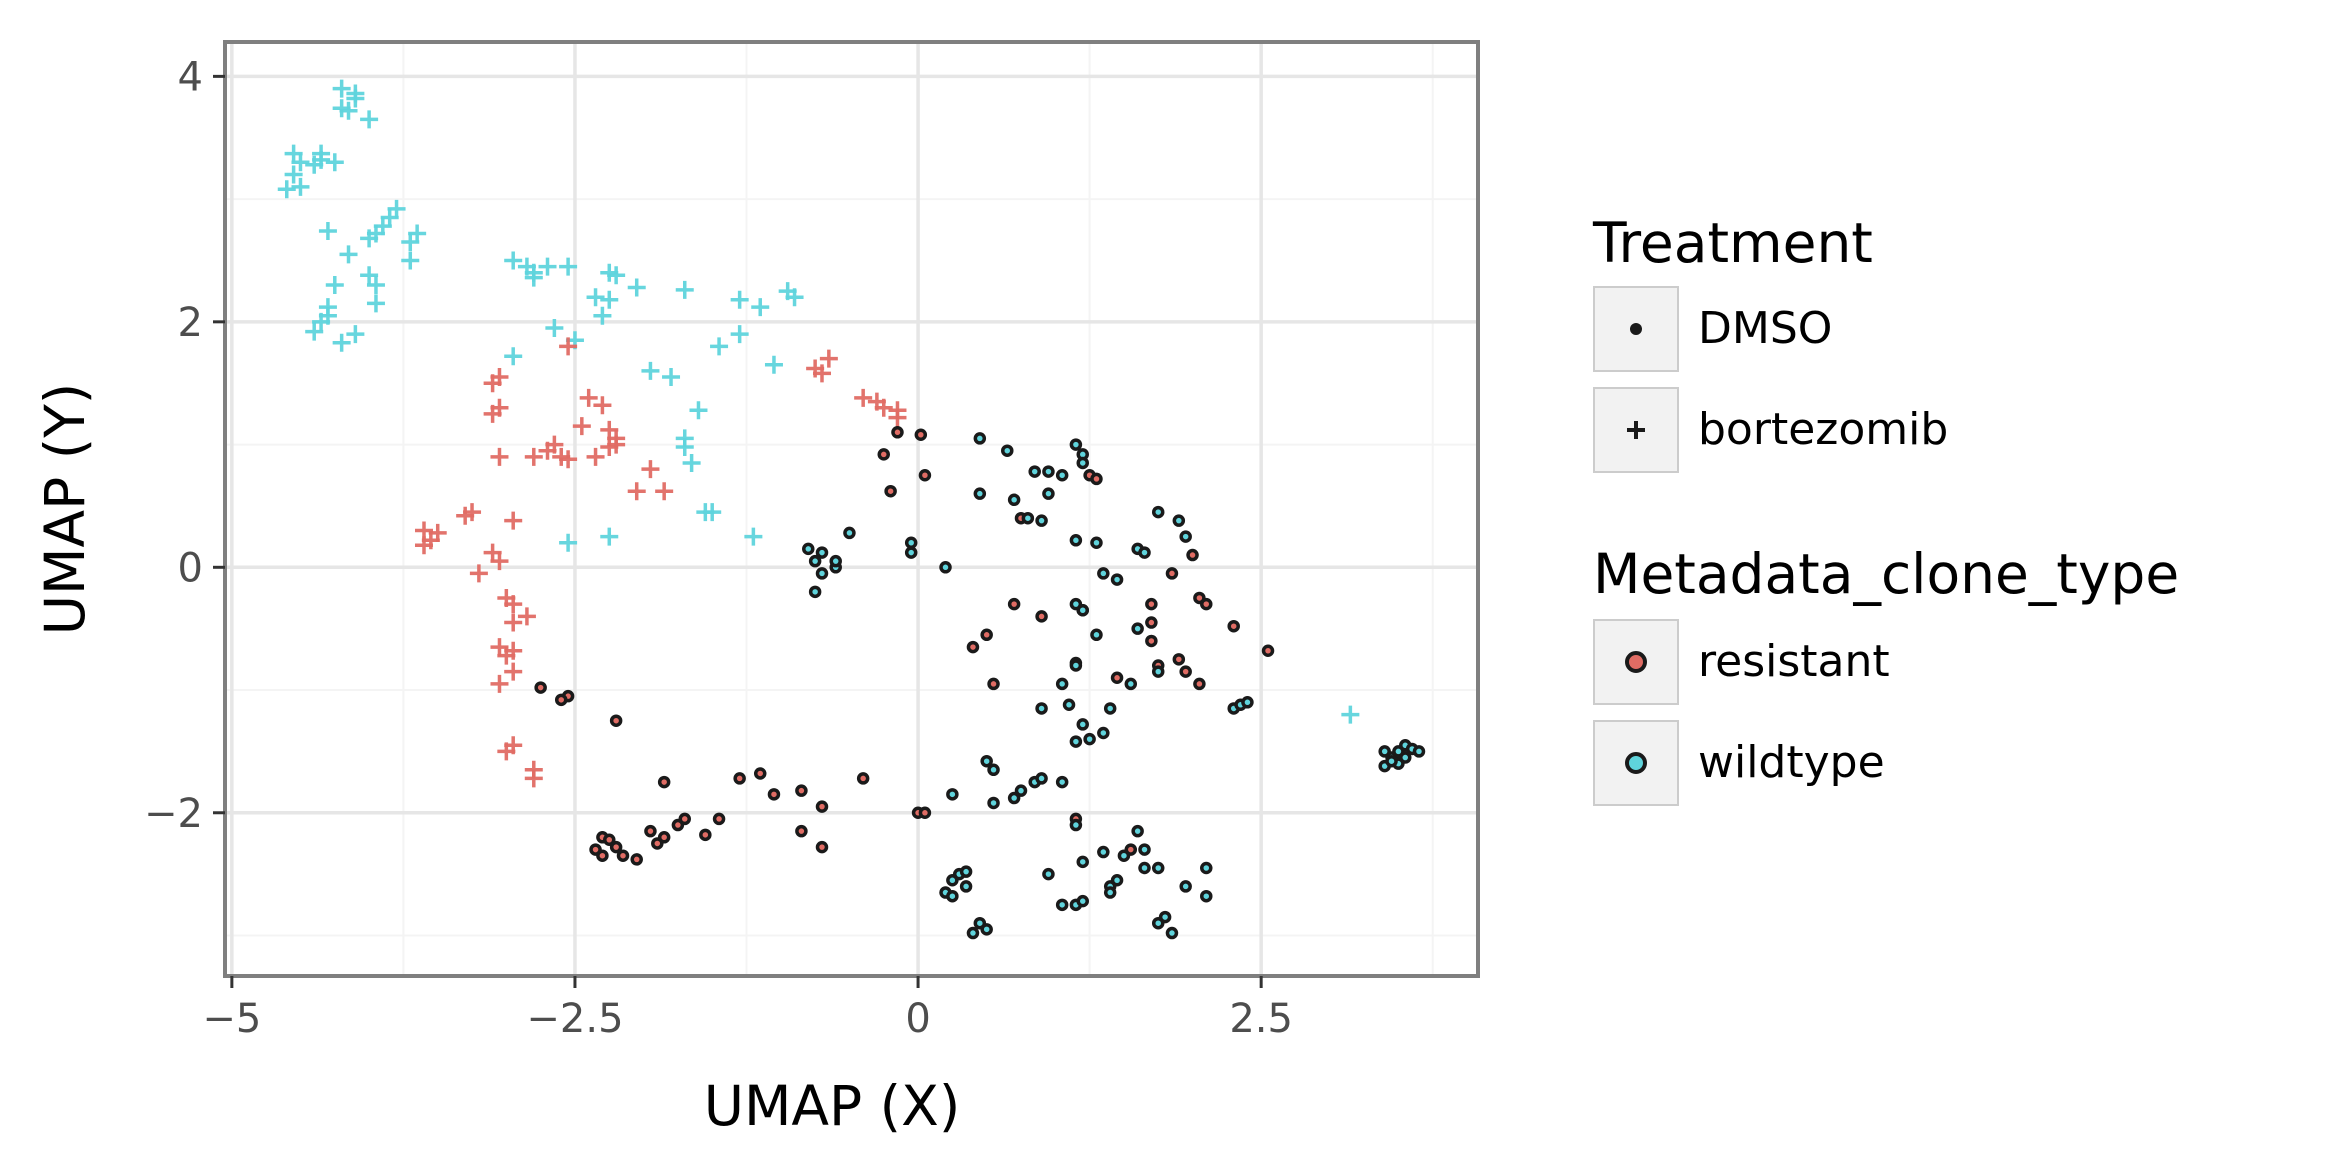 The width and height of the screenshot is (2329, 1165). I want to click on legend-symbol-wildtype, so click(1636, 763).